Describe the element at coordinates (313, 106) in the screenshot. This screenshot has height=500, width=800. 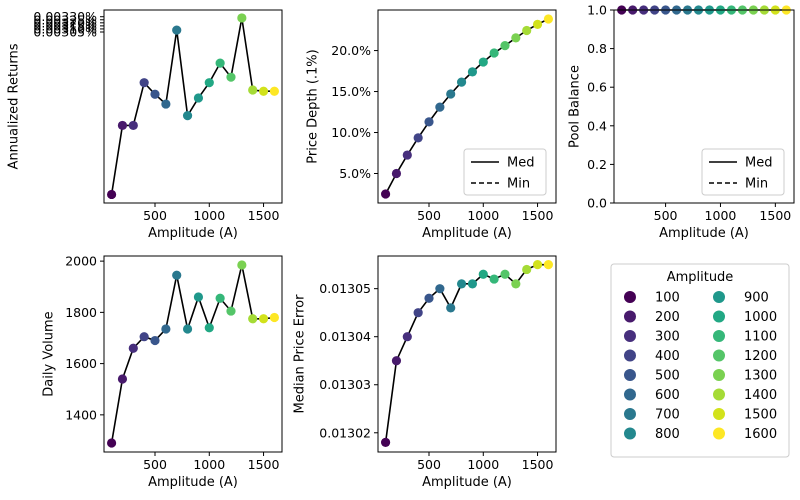
I see `y-axis-label: Price Depth (.1%)` at that location.